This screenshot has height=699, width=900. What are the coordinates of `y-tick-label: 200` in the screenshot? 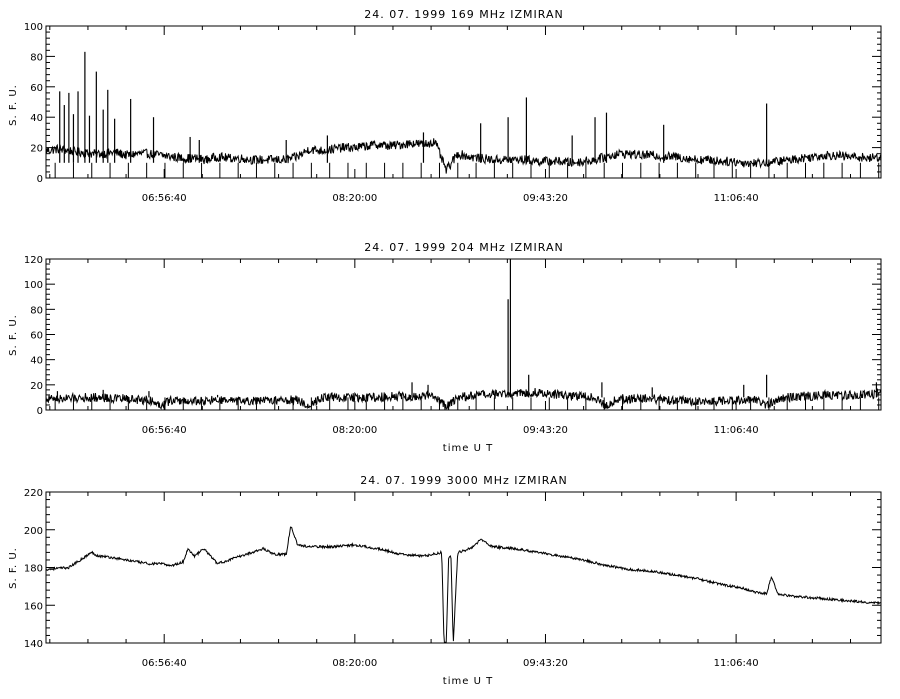 It's located at (33, 531).